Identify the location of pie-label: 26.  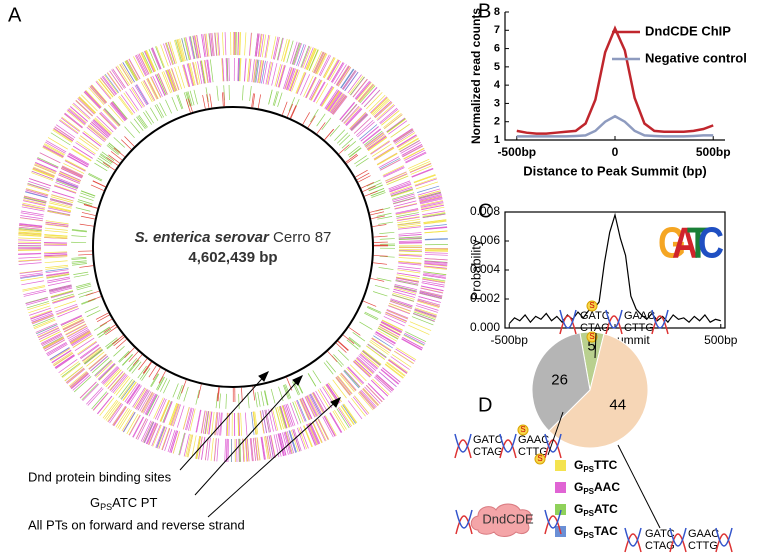
(559, 379).